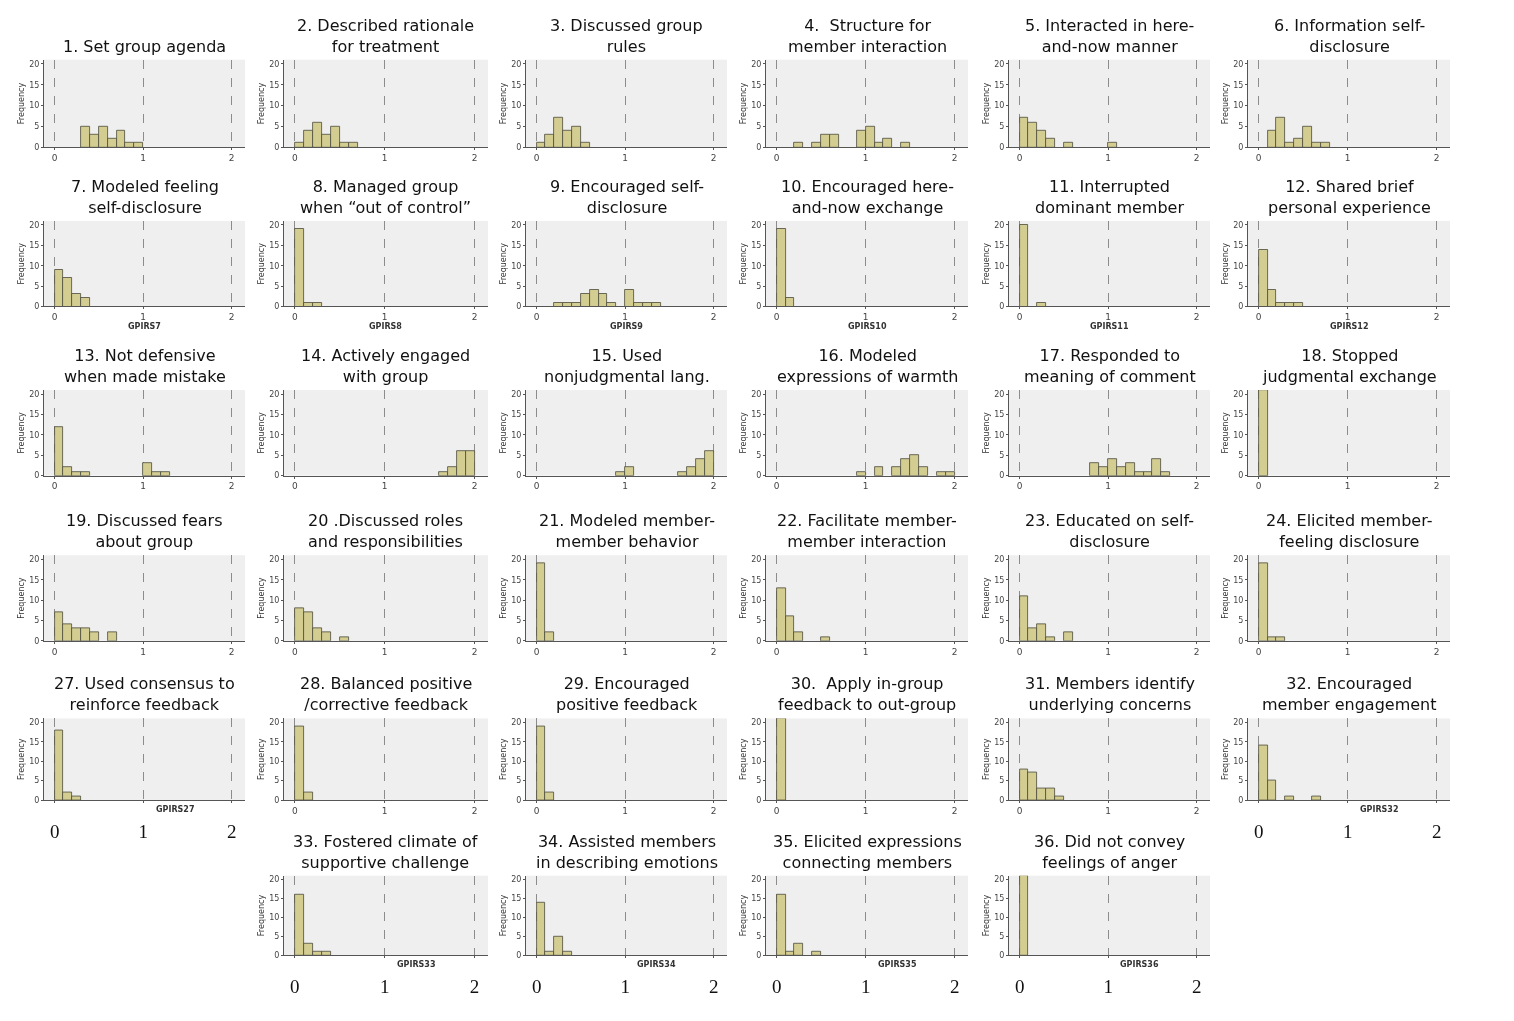  What do you see at coordinates (1379, 809) in the screenshot?
I see `x-axis-title: GPIRS32` at bounding box center [1379, 809].